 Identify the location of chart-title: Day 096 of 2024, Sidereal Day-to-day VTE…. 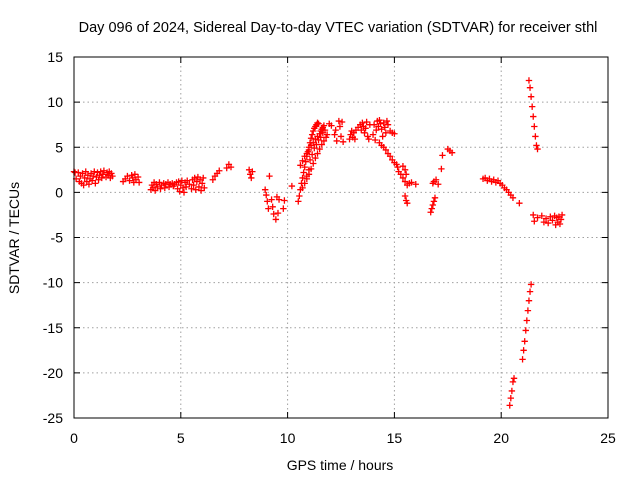
(338, 28).